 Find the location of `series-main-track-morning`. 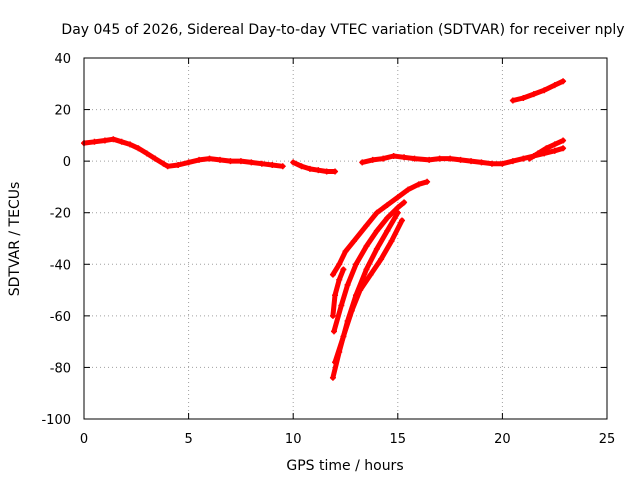

series-main-track-morning is located at coordinates (183, 152).